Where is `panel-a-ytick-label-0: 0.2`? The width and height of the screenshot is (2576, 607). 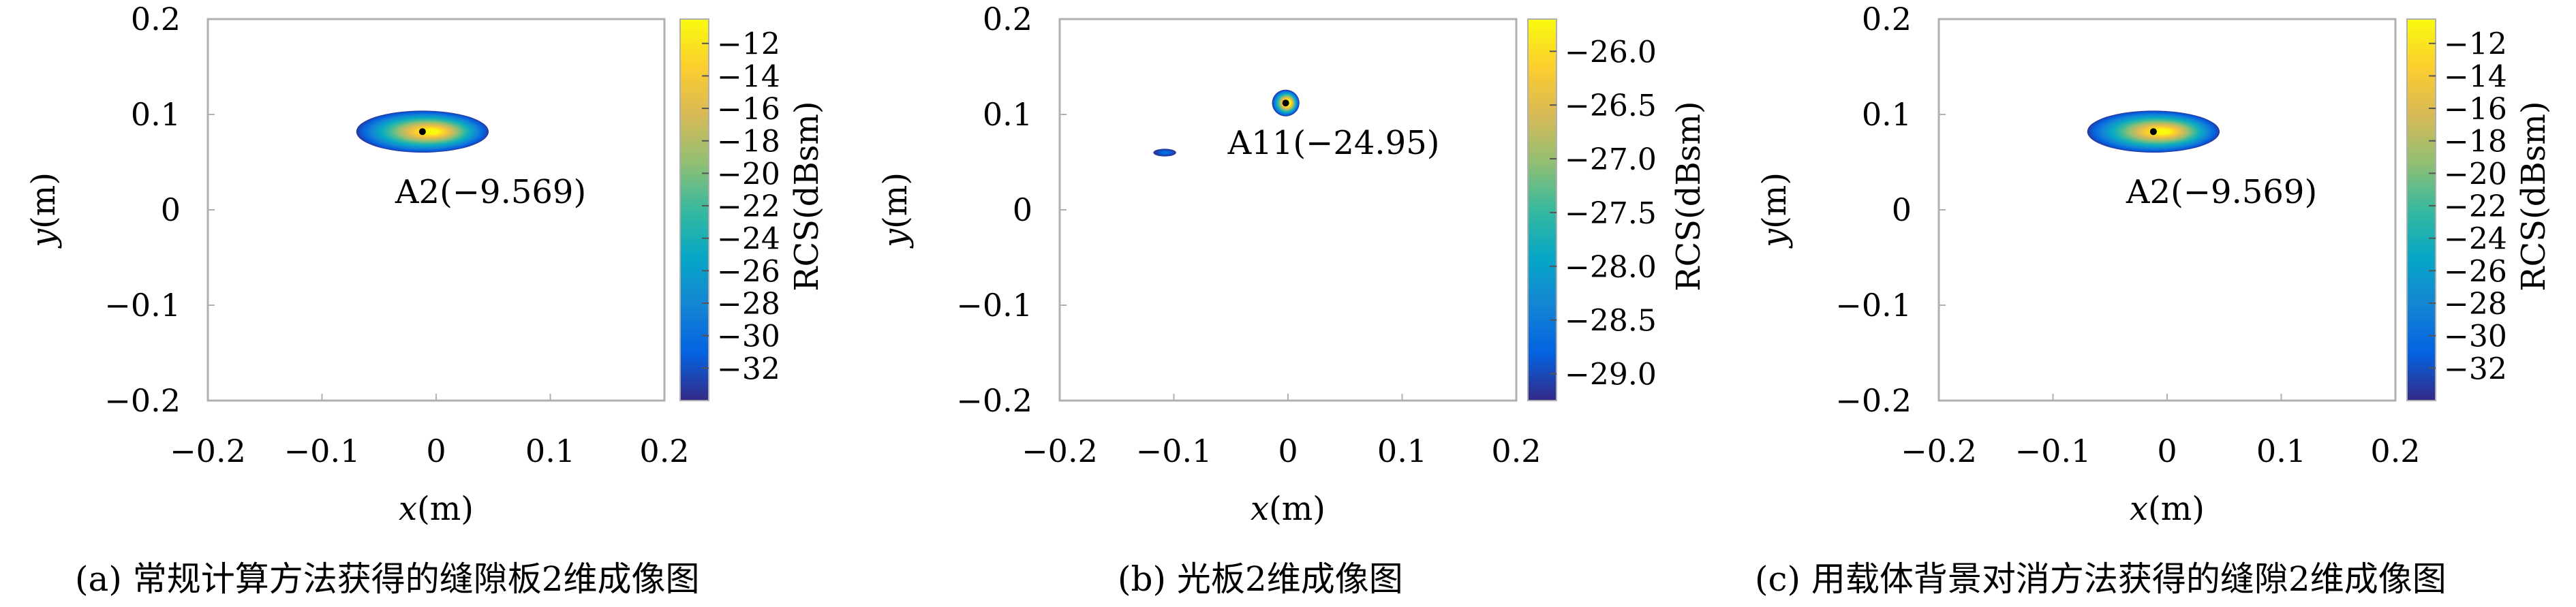 panel-a-ytick-label-0: 0.2 is located at coordinates (156, 19).